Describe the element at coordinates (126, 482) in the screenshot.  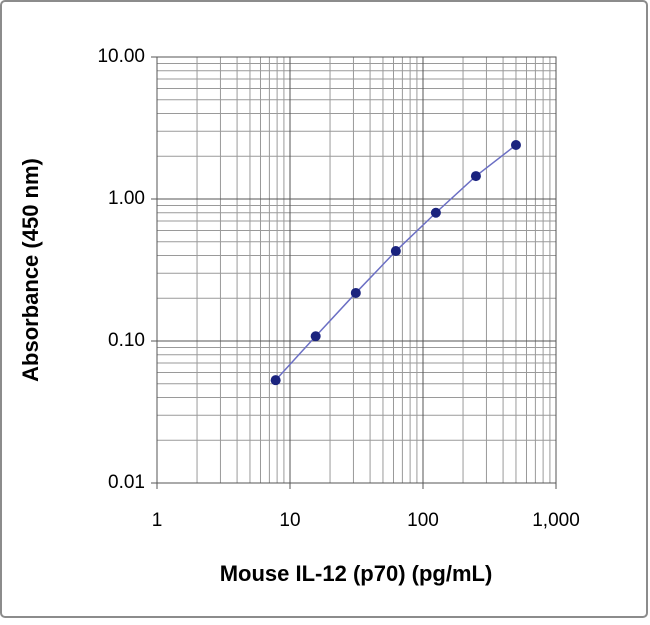
I see `y-tick-label: 0.01` at that location.